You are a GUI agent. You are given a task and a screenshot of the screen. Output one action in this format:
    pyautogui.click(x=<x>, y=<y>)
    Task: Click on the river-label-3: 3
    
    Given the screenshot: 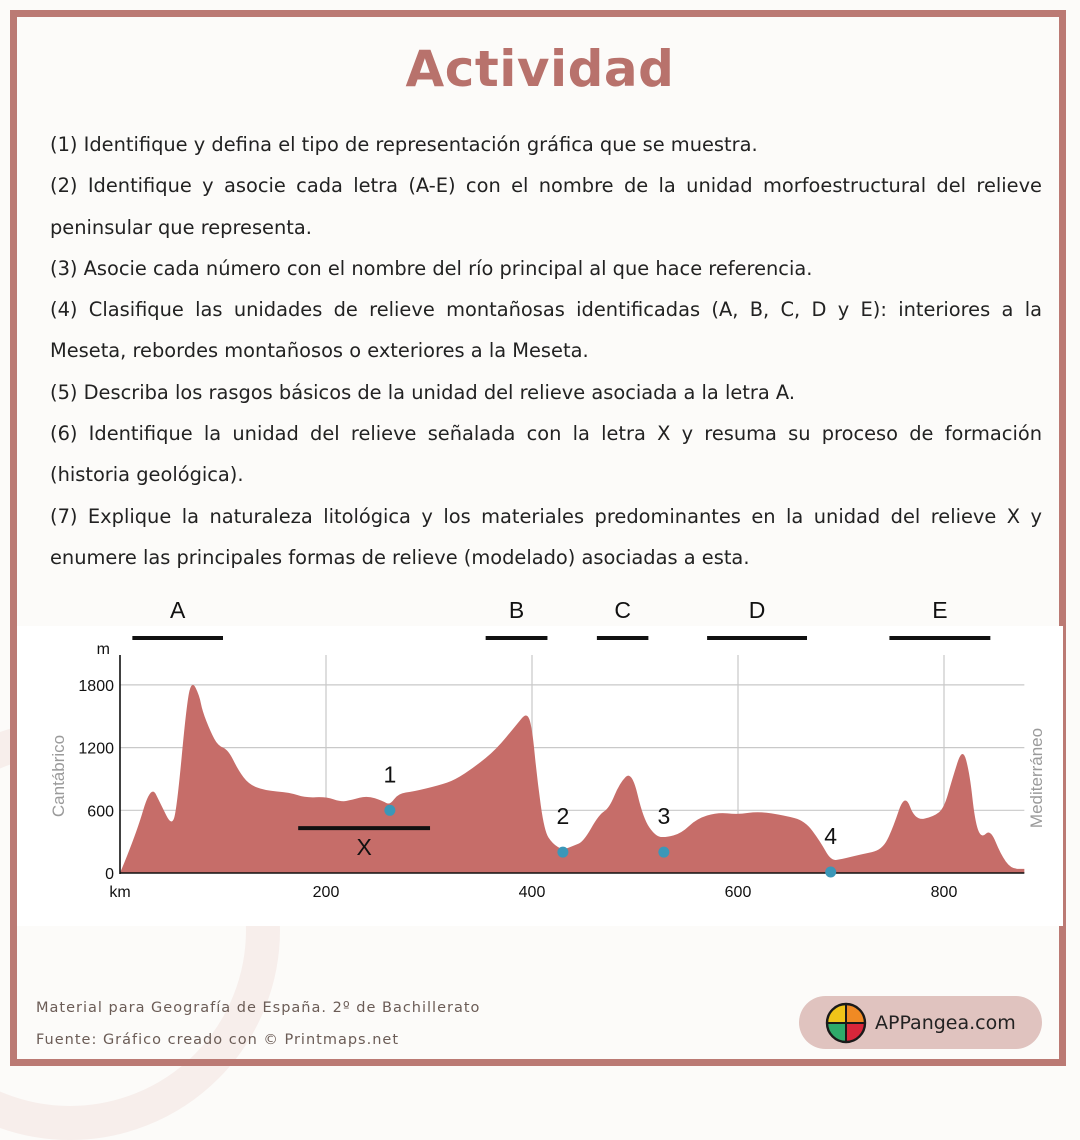 What is the action you would take?
    pyautogui.click(x=663, y=816)
    